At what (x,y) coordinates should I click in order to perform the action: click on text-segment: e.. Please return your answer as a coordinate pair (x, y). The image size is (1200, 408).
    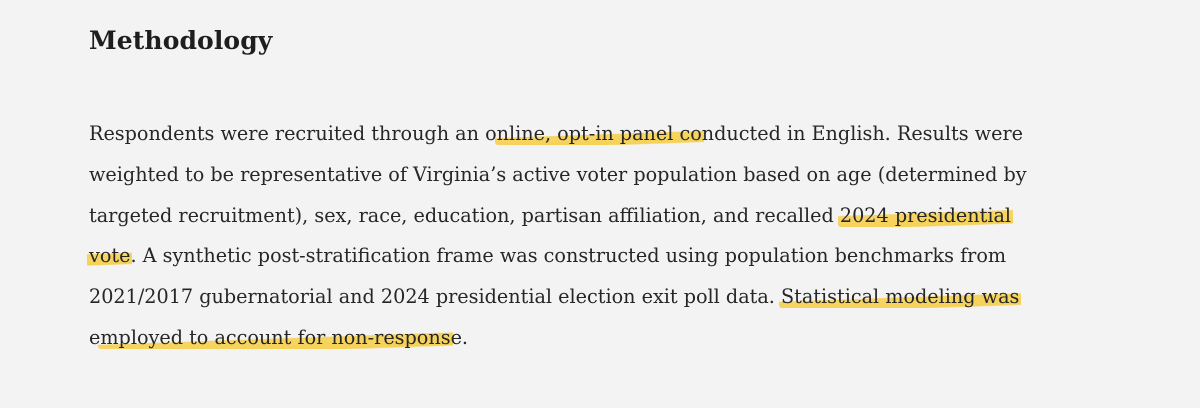
    Looking at the image, I should click on (459, 337).